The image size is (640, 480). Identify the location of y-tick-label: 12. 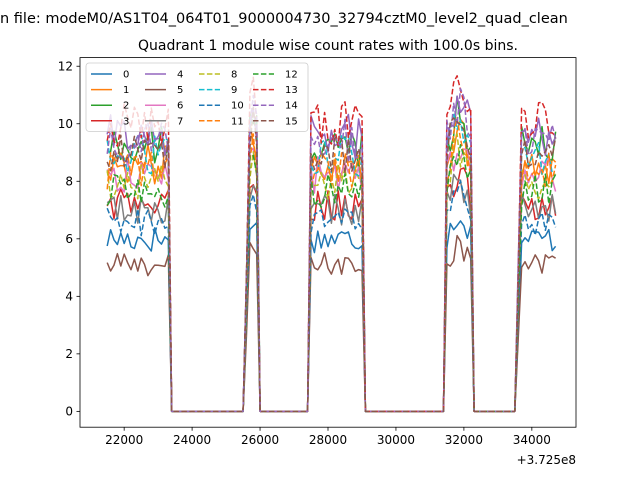
(65, 67).